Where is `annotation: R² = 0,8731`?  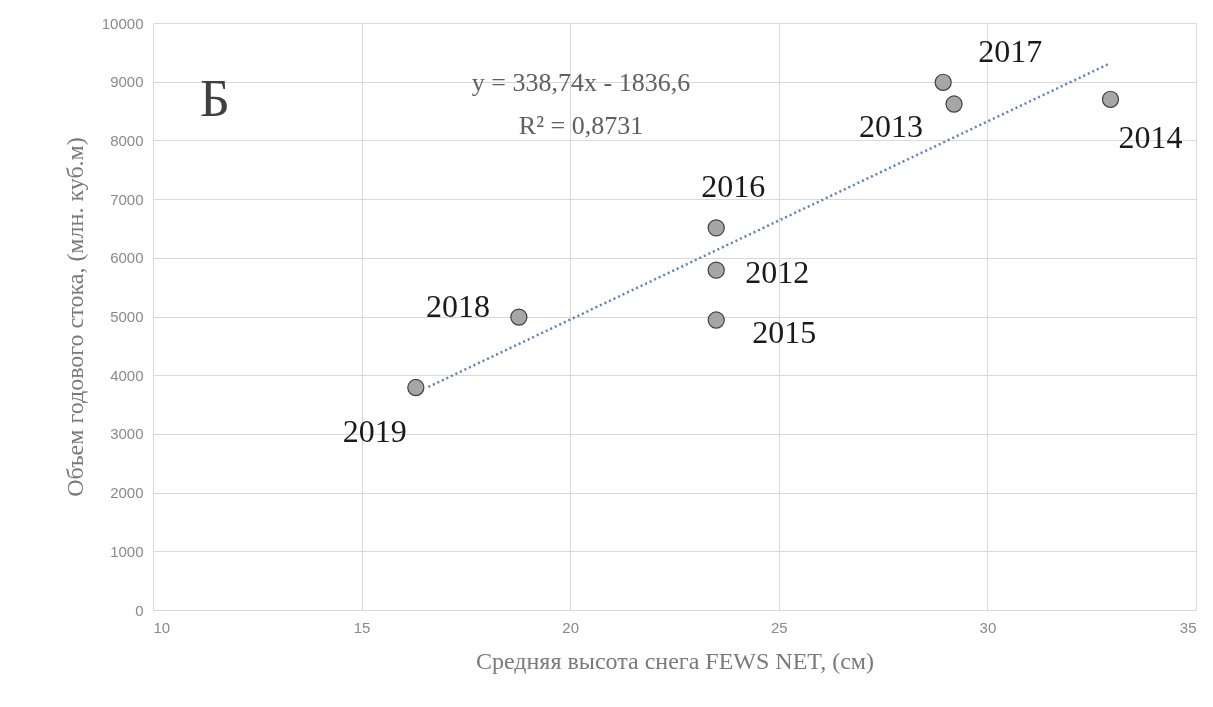 annotation: R² = 0,8731 is located at coordinates (581, 125).